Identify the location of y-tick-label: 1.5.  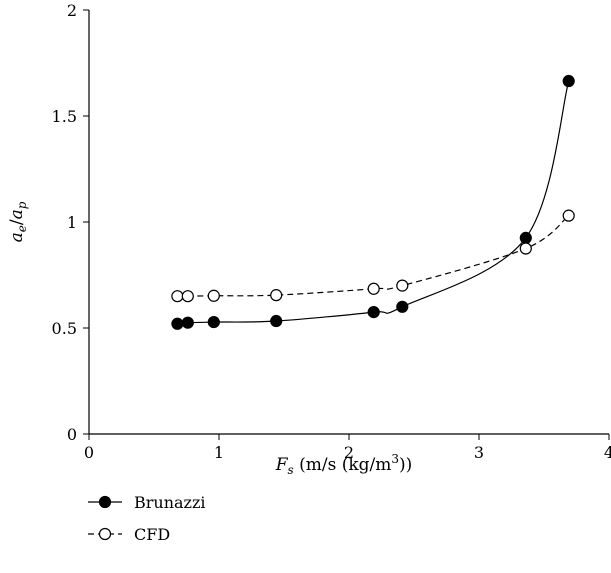
(64, 116).